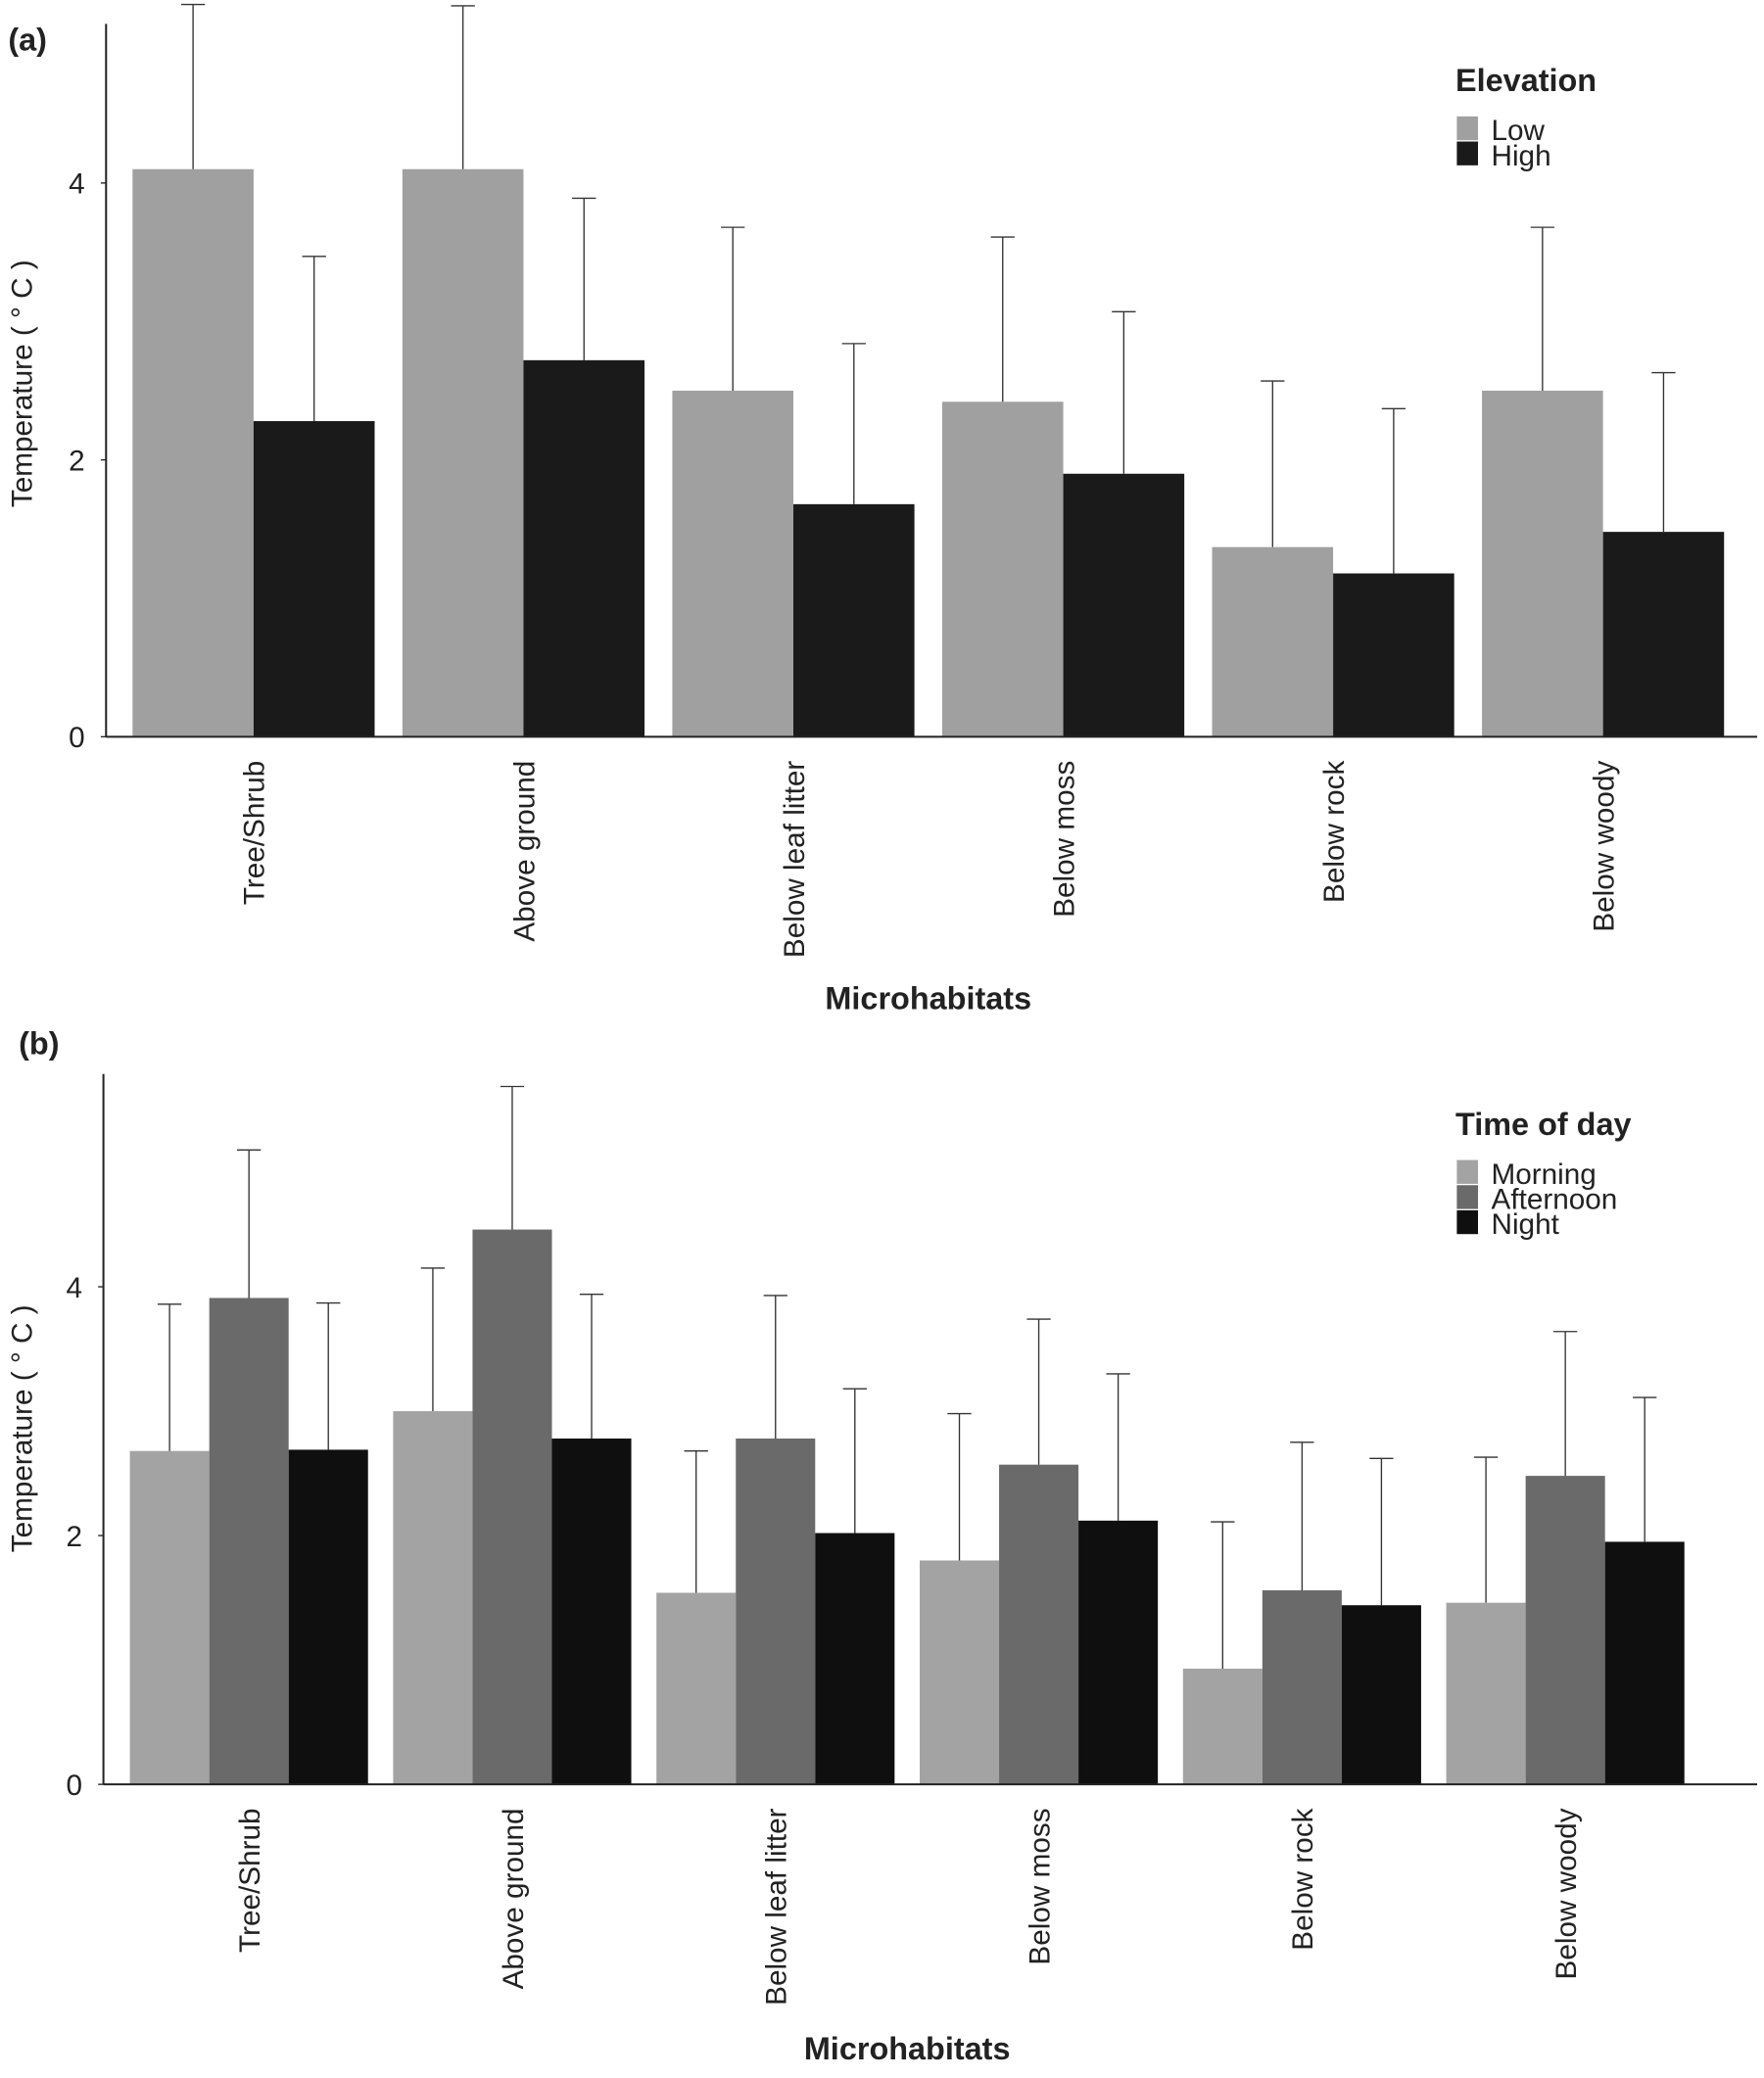  Describe the element at coordinates (39, 1044) in the screenshot. I see `panel-label: (b)` at that location.